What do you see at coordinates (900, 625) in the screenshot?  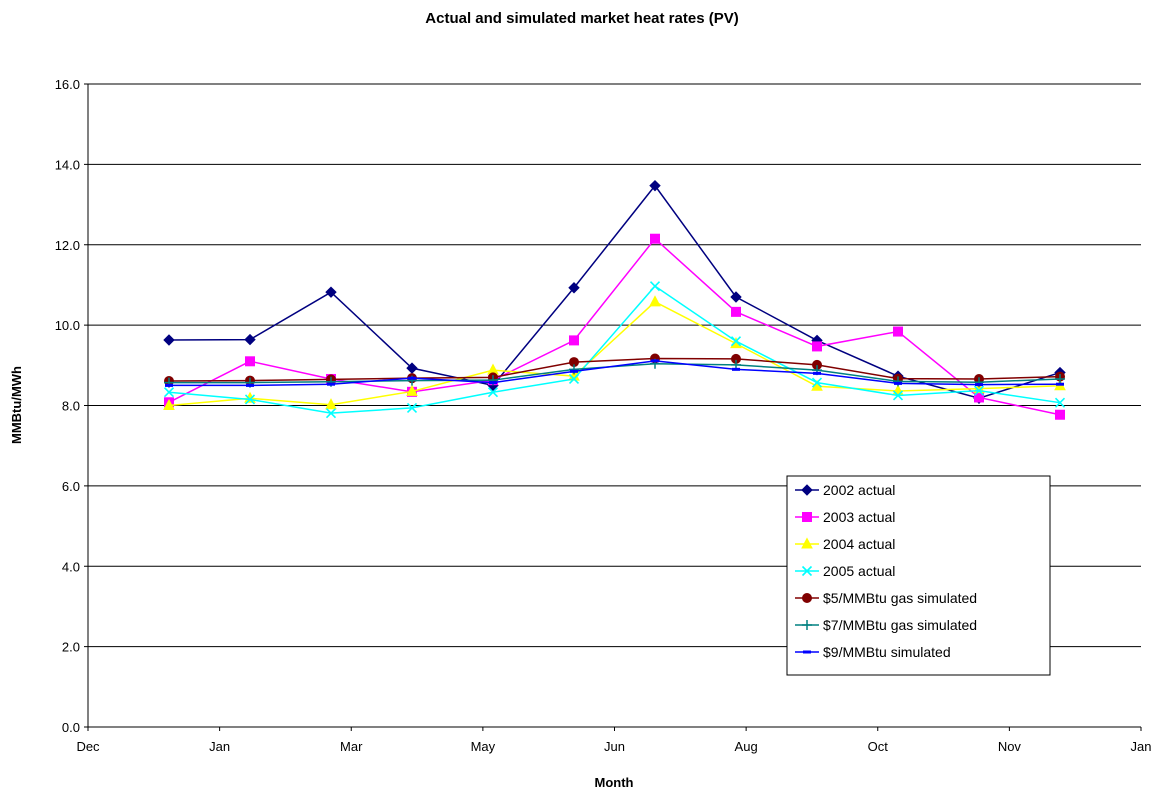 I see `legend-label: $7/MMBtu gas simulated` at bounding box center [900, 625].